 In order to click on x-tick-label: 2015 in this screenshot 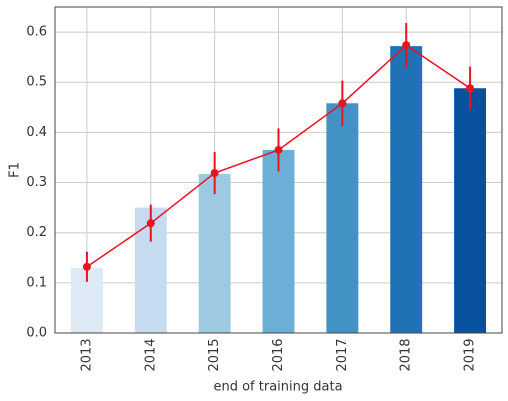, I will do `click(214, 354)`.